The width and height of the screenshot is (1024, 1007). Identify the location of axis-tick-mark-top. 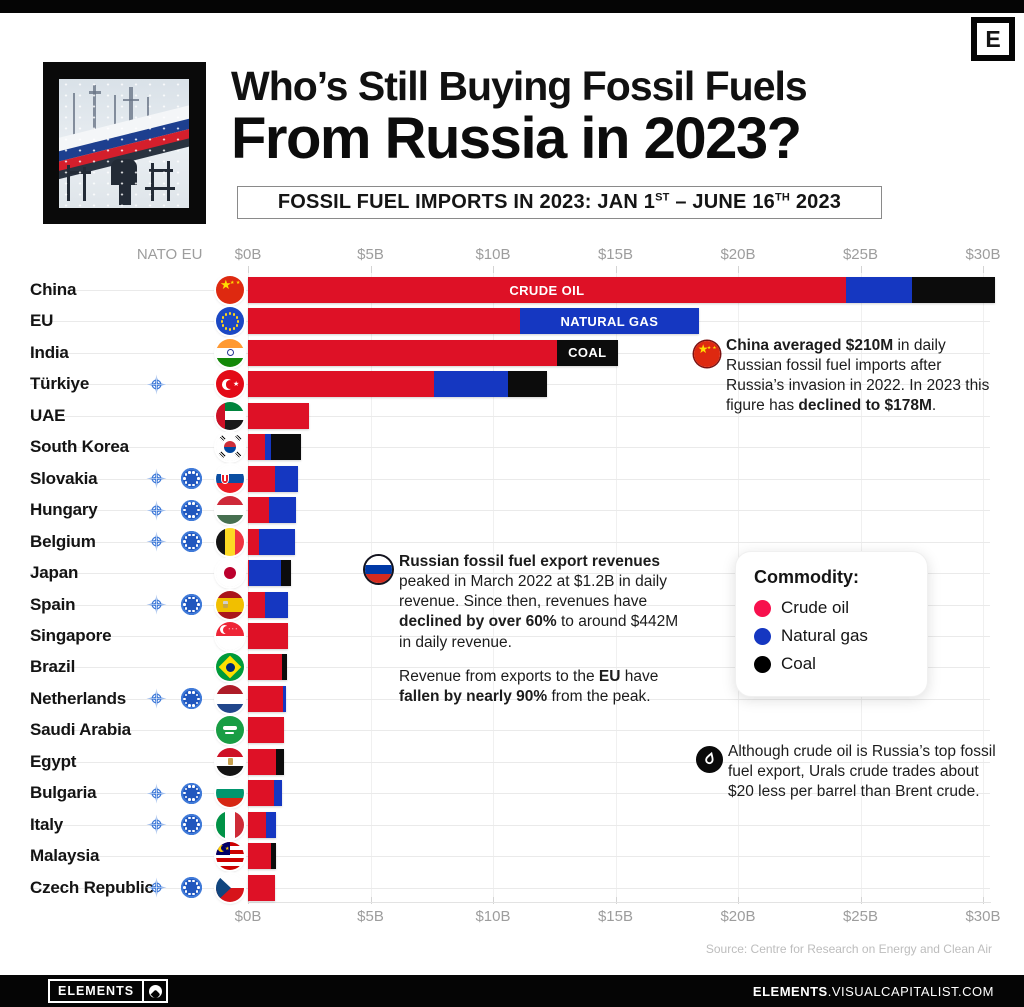
(493, 269).